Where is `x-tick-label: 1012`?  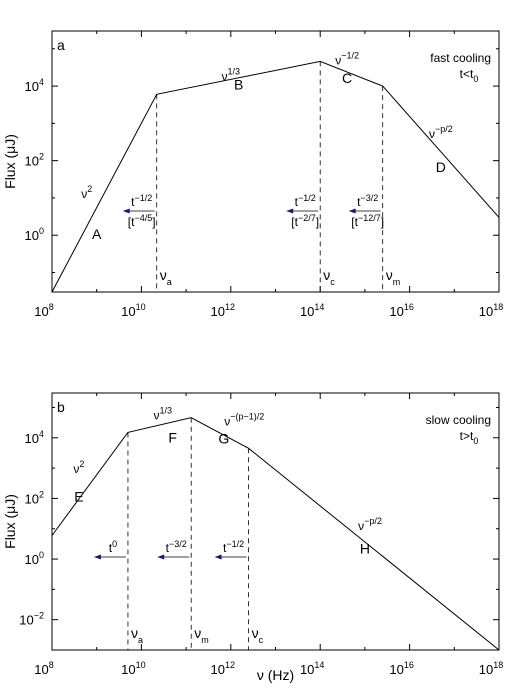
x-tick-label: 1012 is located at coordinates (223, 668).